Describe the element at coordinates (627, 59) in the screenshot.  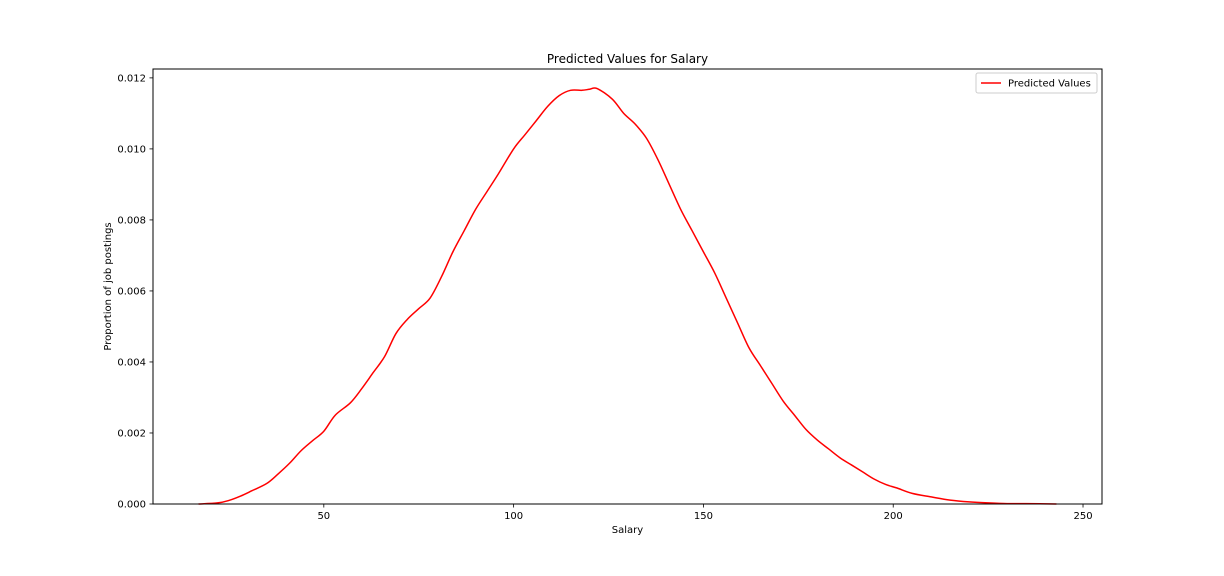
I see `chart-title: Predicted Values for Salary` at that location.